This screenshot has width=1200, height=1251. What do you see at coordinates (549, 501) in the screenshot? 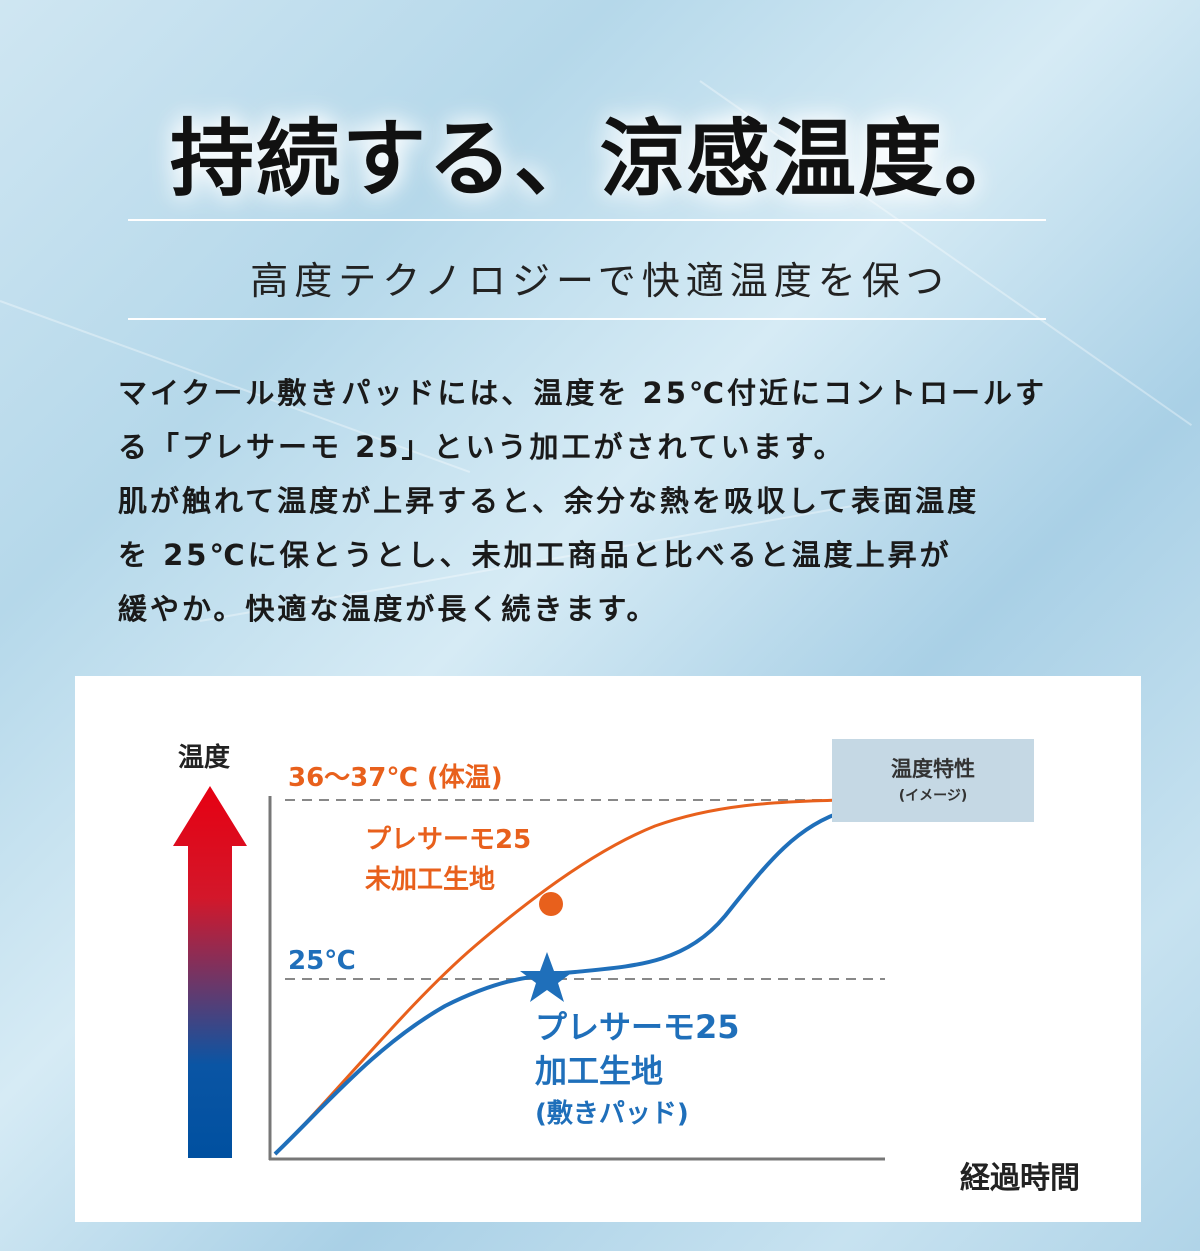
I see `description-line: 肌が触れて温度が上昇すると、余分な熱を吸収して表面温度` at bounding box center [549, 501].